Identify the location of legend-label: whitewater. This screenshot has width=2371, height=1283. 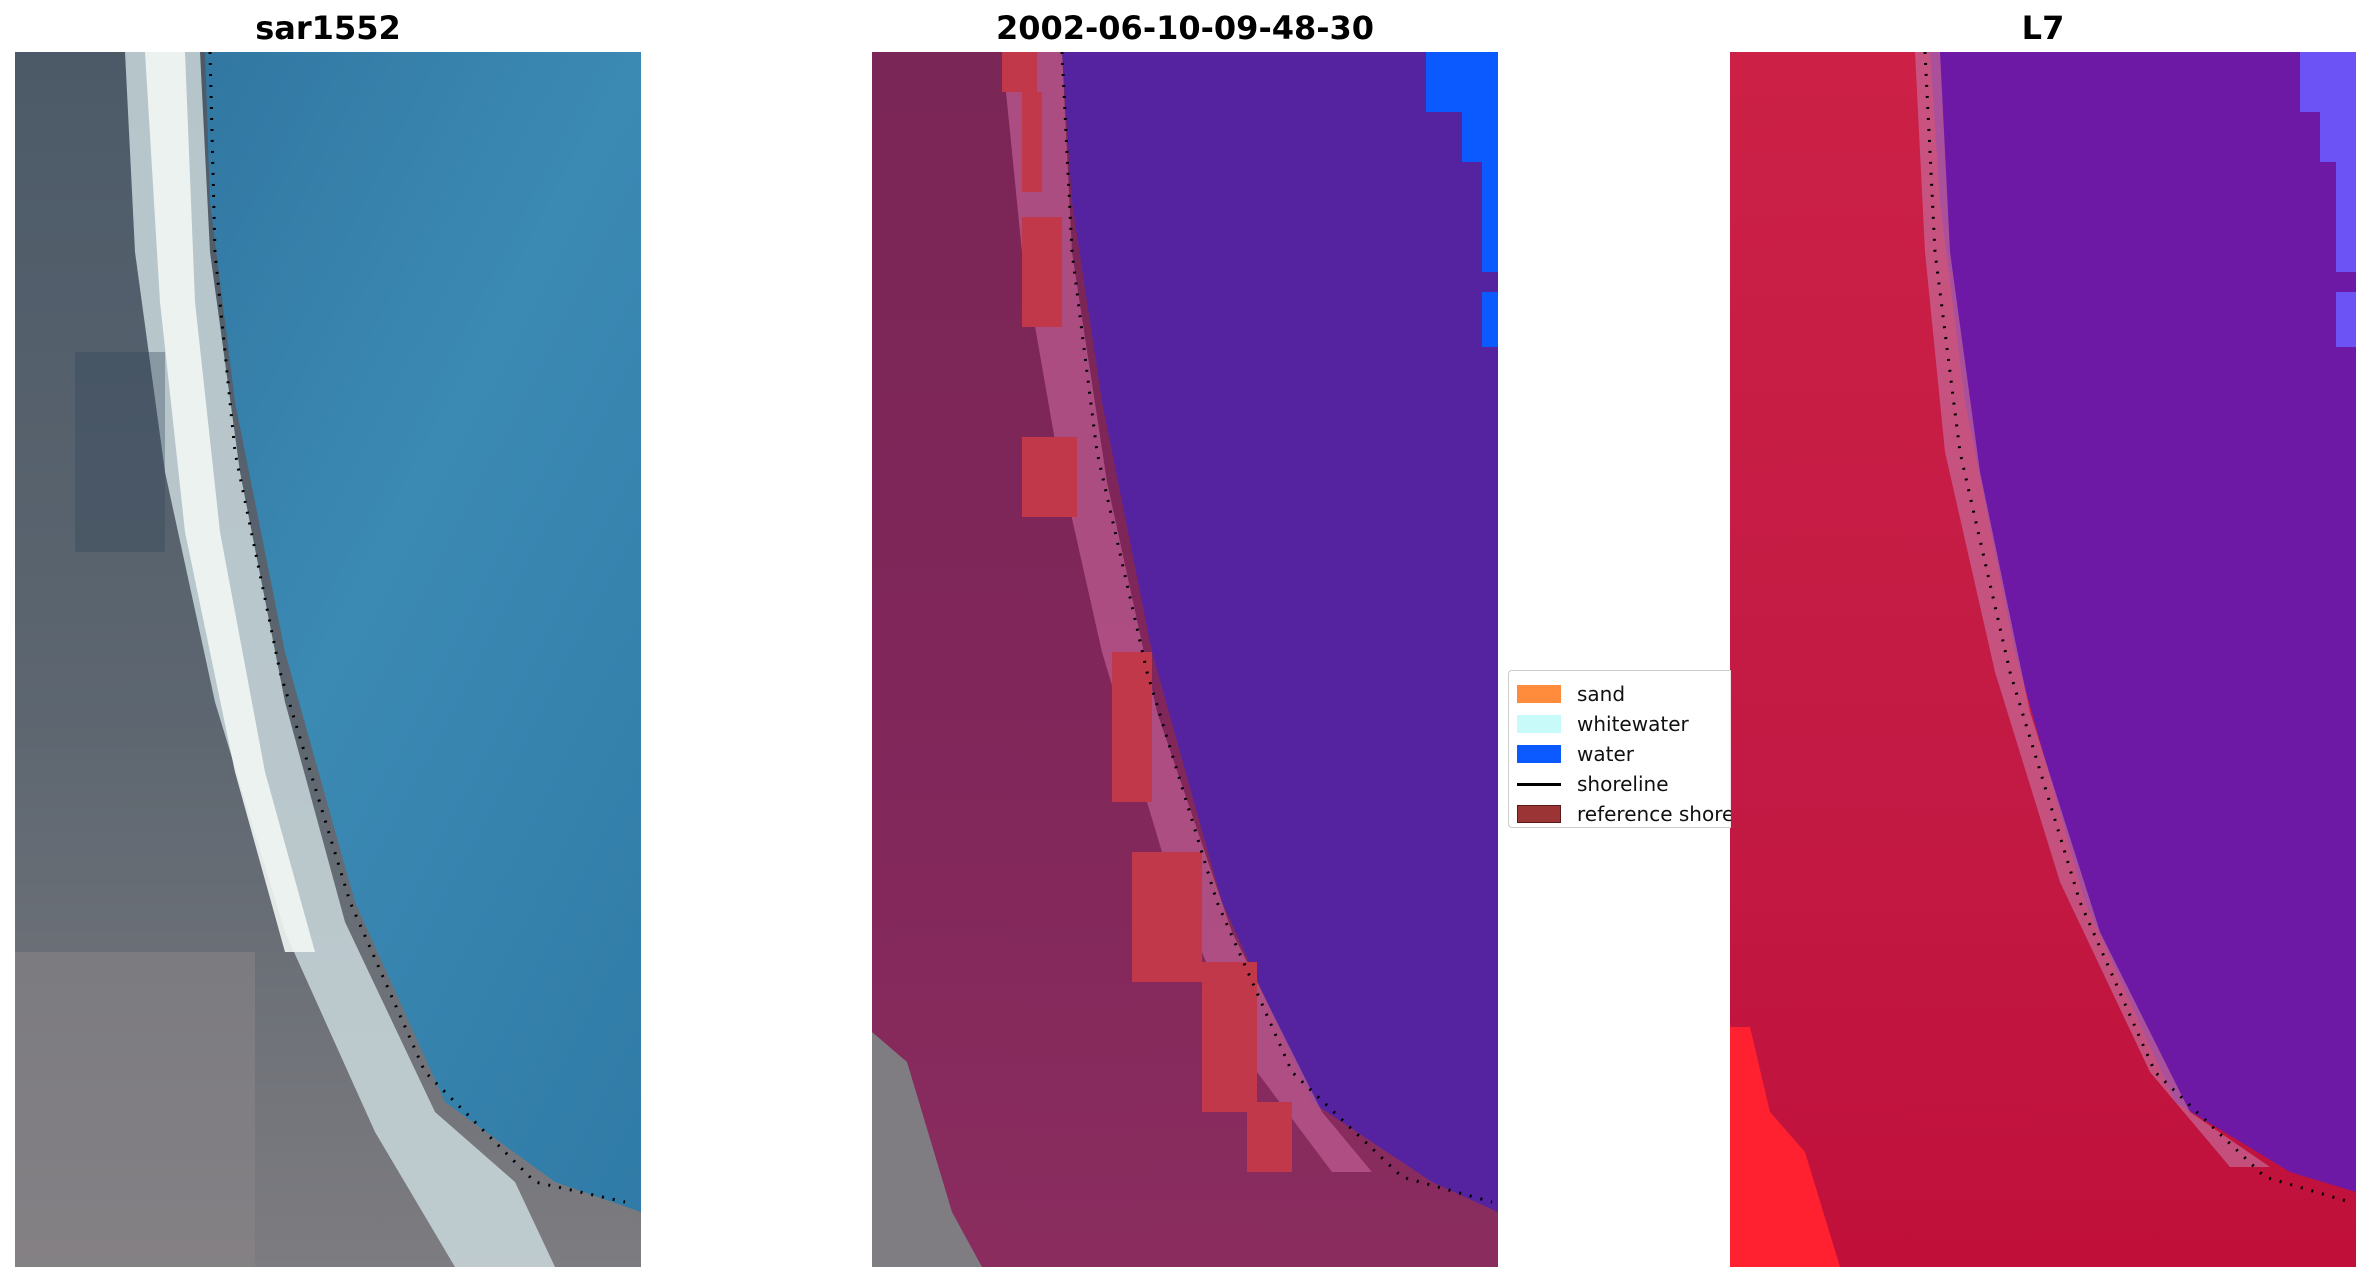
(1633, 724).